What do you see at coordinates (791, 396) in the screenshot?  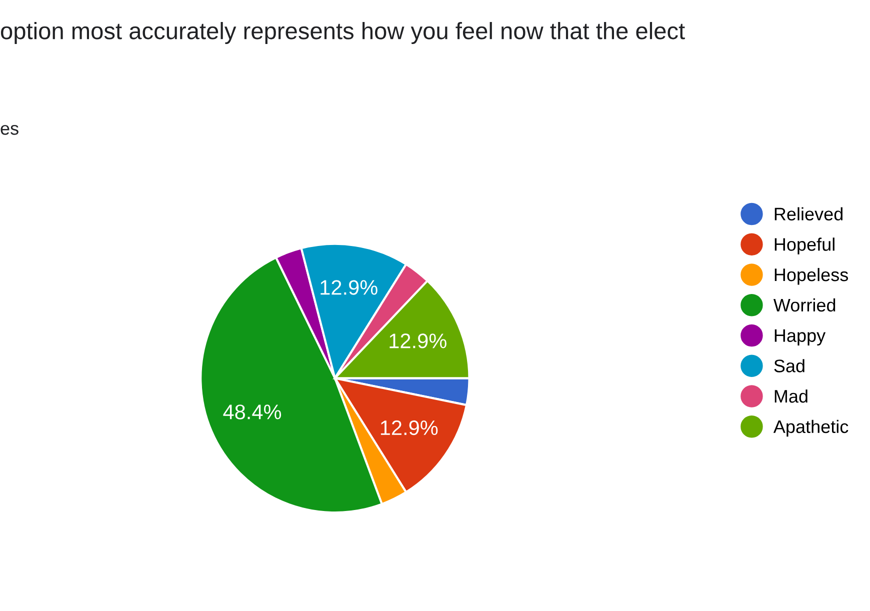 I see `legend-label: Mad` at bounding box center [791, 396].